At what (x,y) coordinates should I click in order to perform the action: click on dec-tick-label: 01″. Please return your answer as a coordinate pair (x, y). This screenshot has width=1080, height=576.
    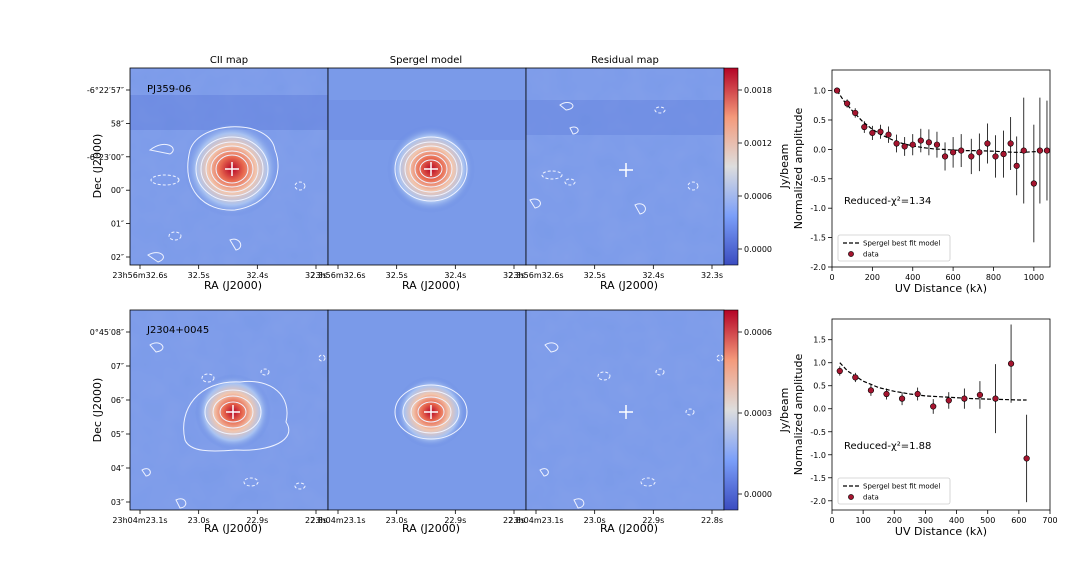
    Looking at the image, I should click on (117, 224).